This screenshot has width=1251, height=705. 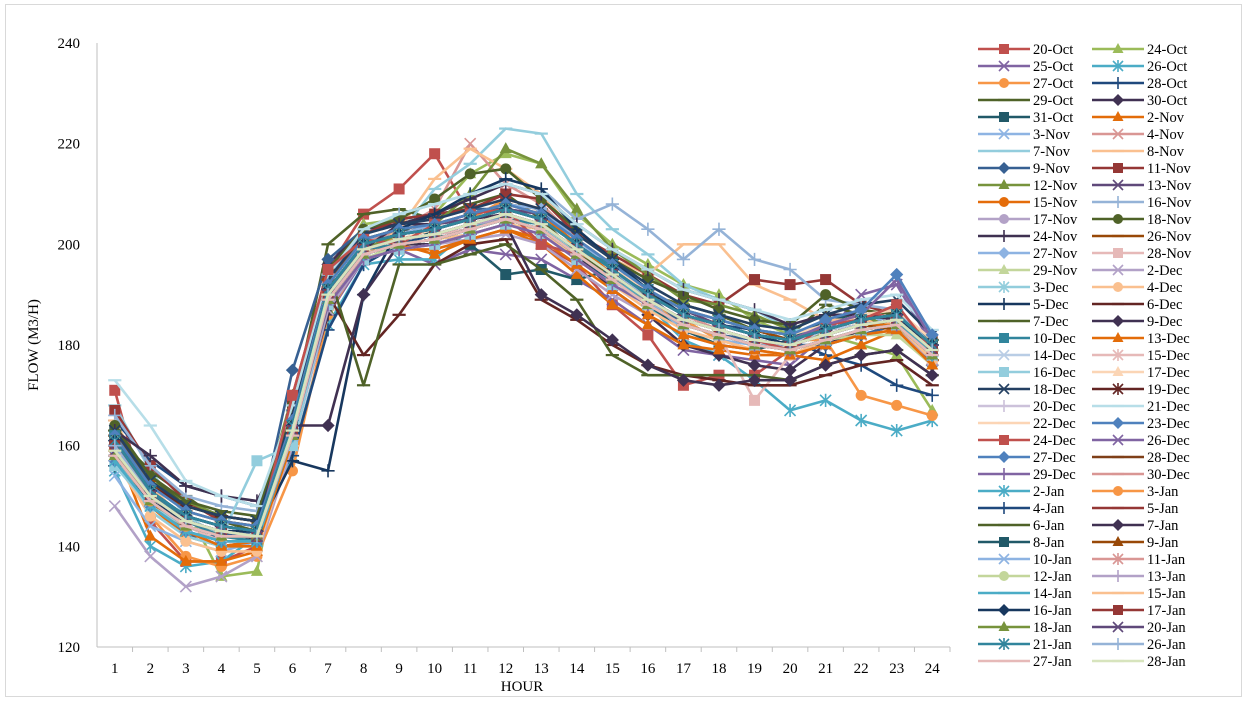 I want to click on legend-item-9-jan: 9-Jan, so click(x=1135, y=543).